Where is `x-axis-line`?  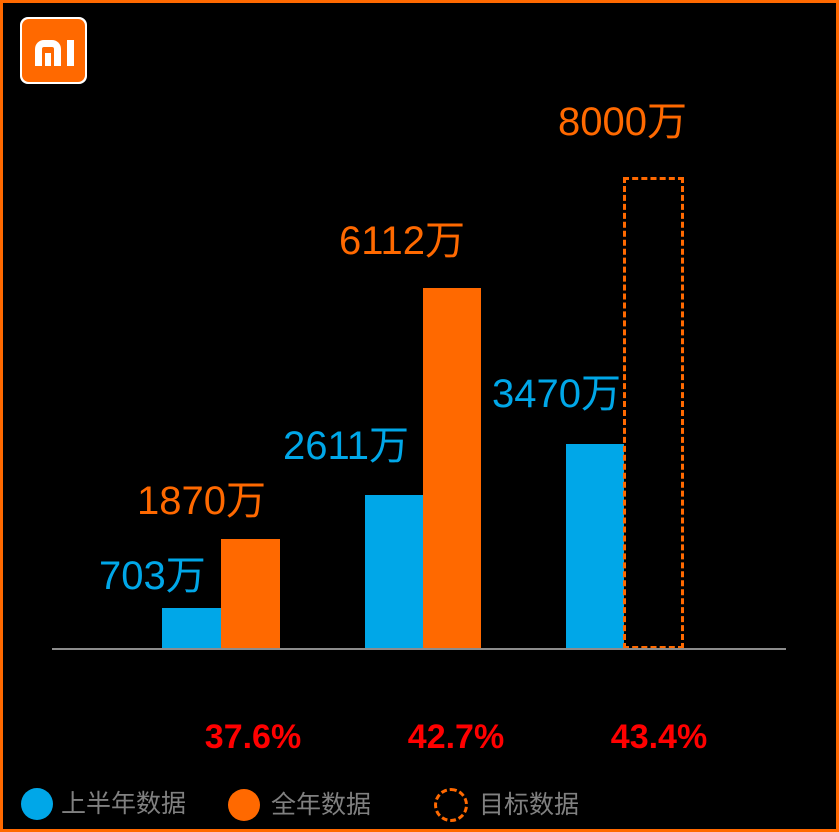
x-axis-line is located at coordinates (419, 649).